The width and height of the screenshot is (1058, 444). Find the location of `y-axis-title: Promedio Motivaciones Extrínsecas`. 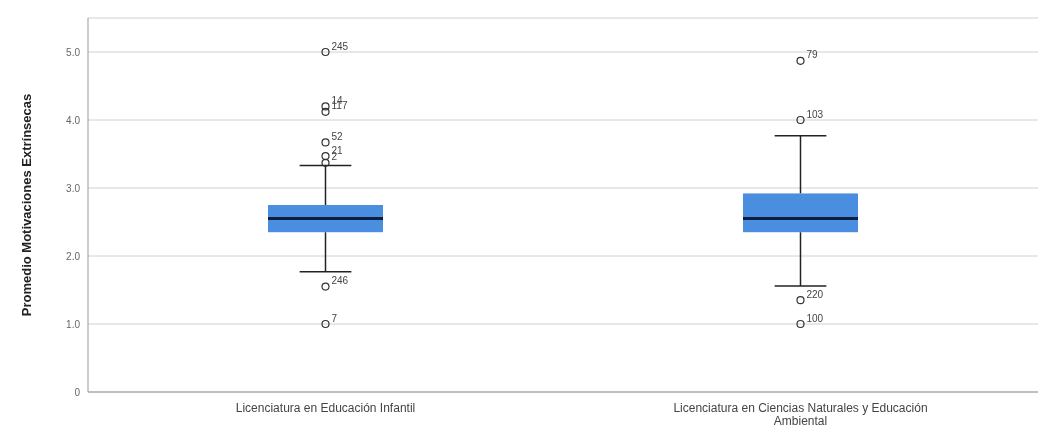

y-axis-title: Promedio Motivaciones Extrínsecas is located at coordinates (26, 205).